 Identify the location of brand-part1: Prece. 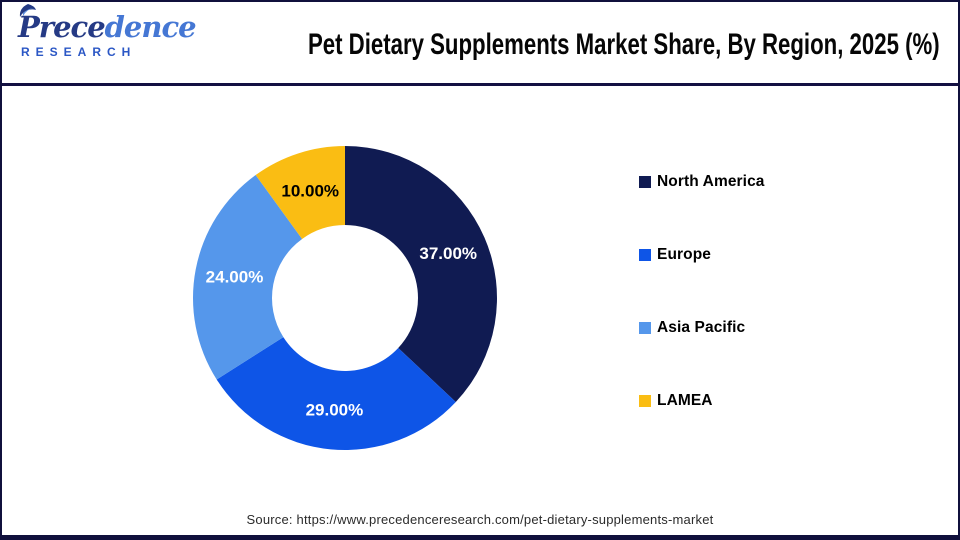
(62, 27).